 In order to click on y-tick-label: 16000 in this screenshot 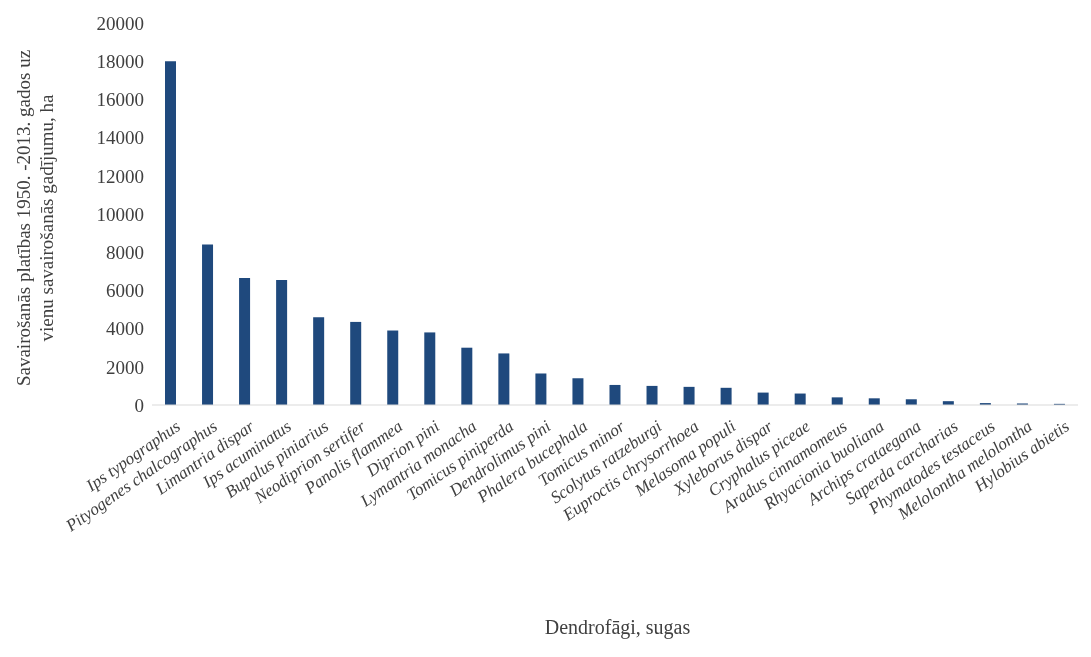, I will do `click(120, 100)`.